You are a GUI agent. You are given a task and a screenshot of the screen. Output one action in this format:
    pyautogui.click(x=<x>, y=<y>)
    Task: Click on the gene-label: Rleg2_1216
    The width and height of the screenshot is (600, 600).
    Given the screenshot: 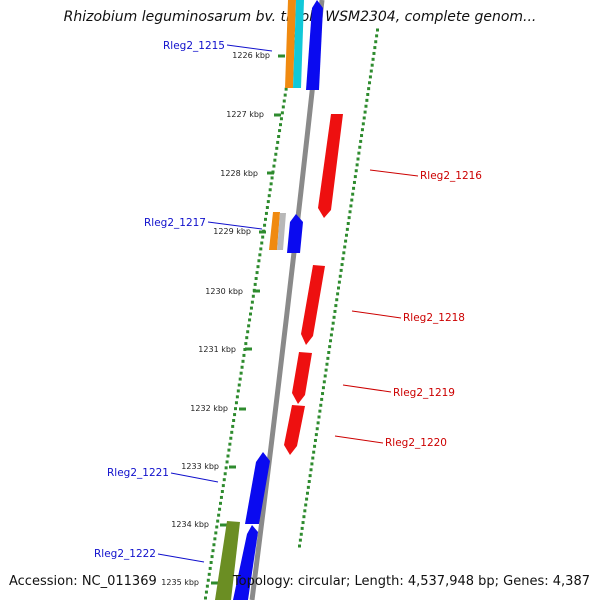 What is the action you would take?
    pyautogui.click(x=451, y=176)
    